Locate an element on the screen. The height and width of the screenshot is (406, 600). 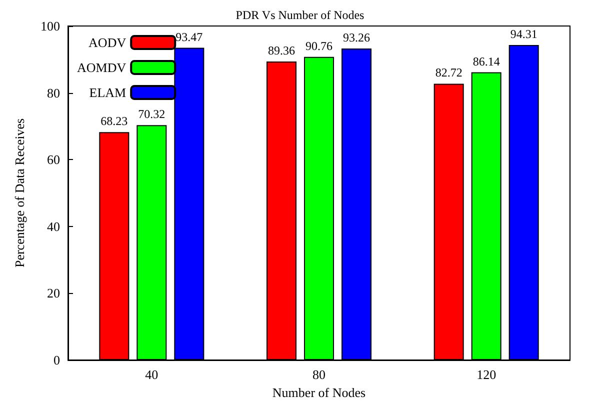
y-axis-title: Percentage of Data Receives is located at coordinates (19, 193).